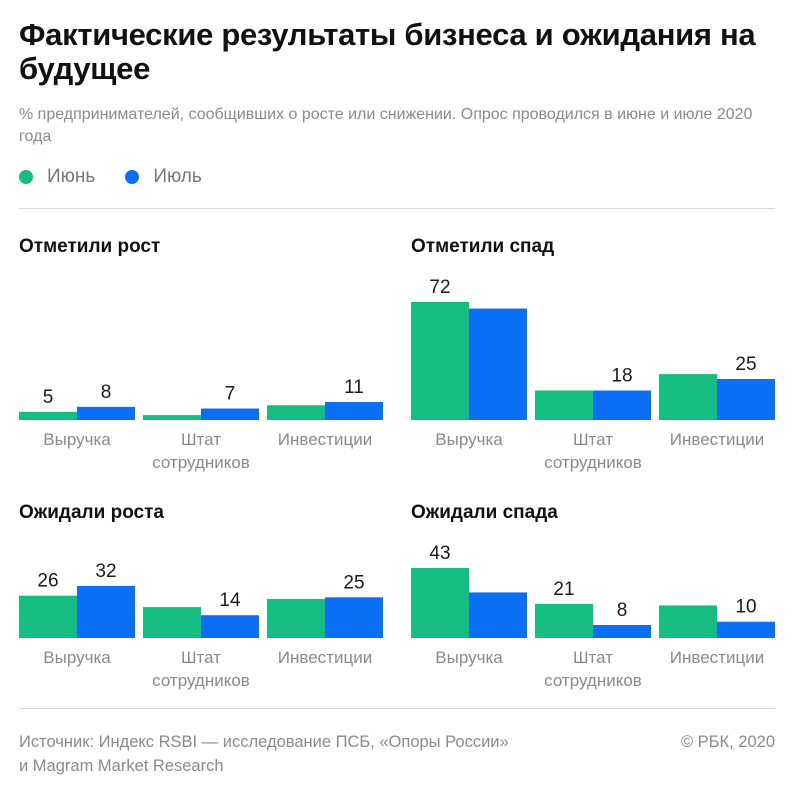 The width and height of the screenshot is (794, 800). I want to click on value-label-july-2: 14, so click(230, 600).